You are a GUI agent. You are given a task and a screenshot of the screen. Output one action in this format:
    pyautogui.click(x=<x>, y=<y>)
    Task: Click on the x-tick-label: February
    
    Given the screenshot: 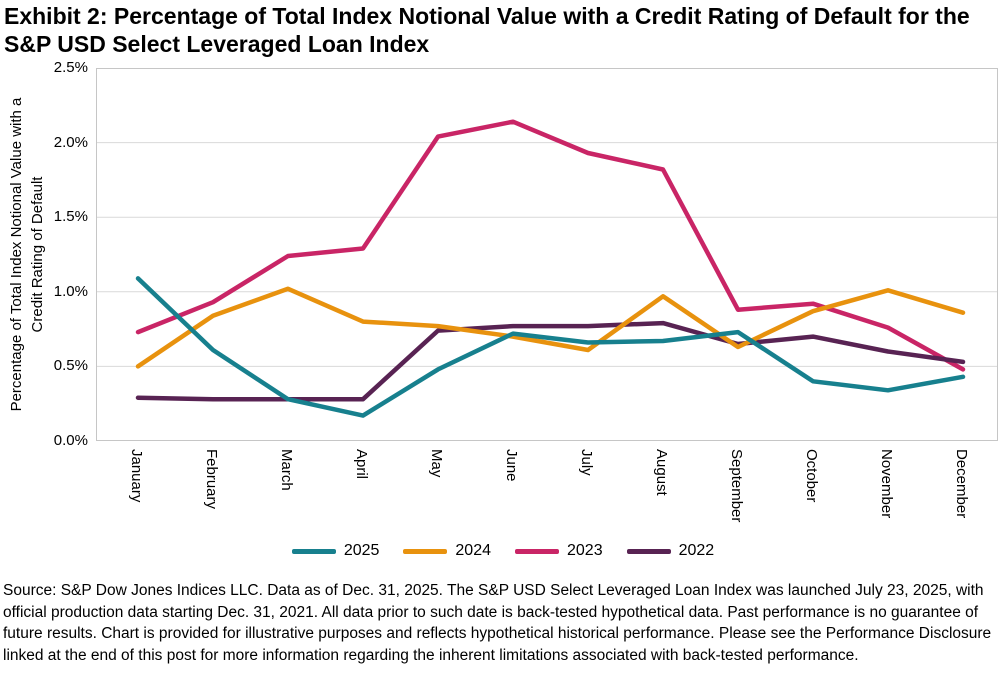 What is the action you would take?
    pyautogui.click(x=211, y=479)
    